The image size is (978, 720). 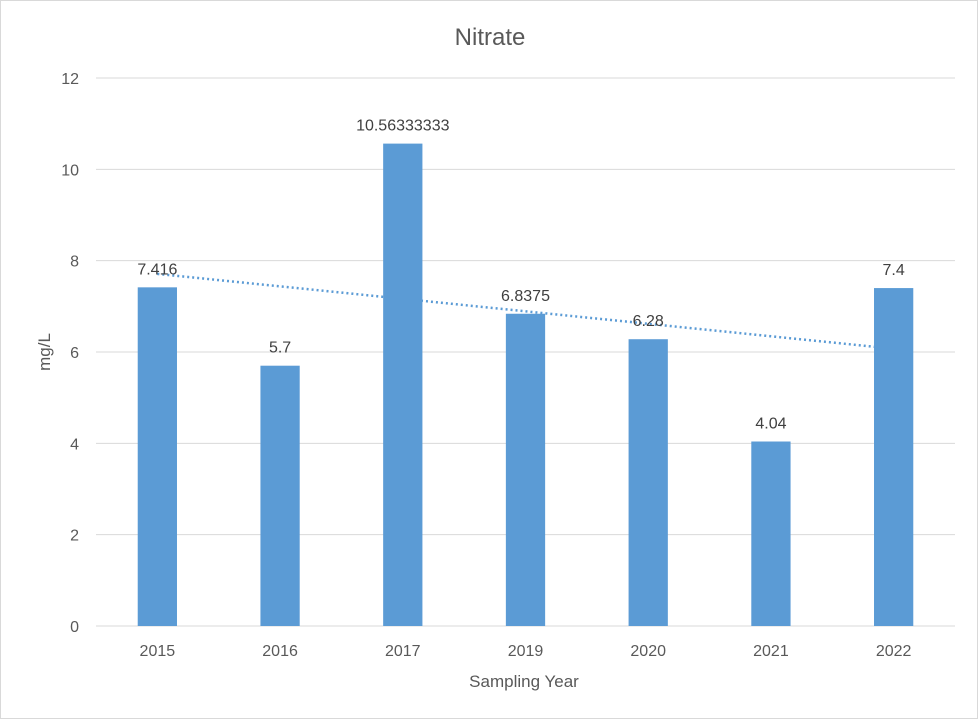 What do you see at coordinates (771, 651) in the screenshot?
I see `x-tick-label: 2021` at bounding box center [771, 651].